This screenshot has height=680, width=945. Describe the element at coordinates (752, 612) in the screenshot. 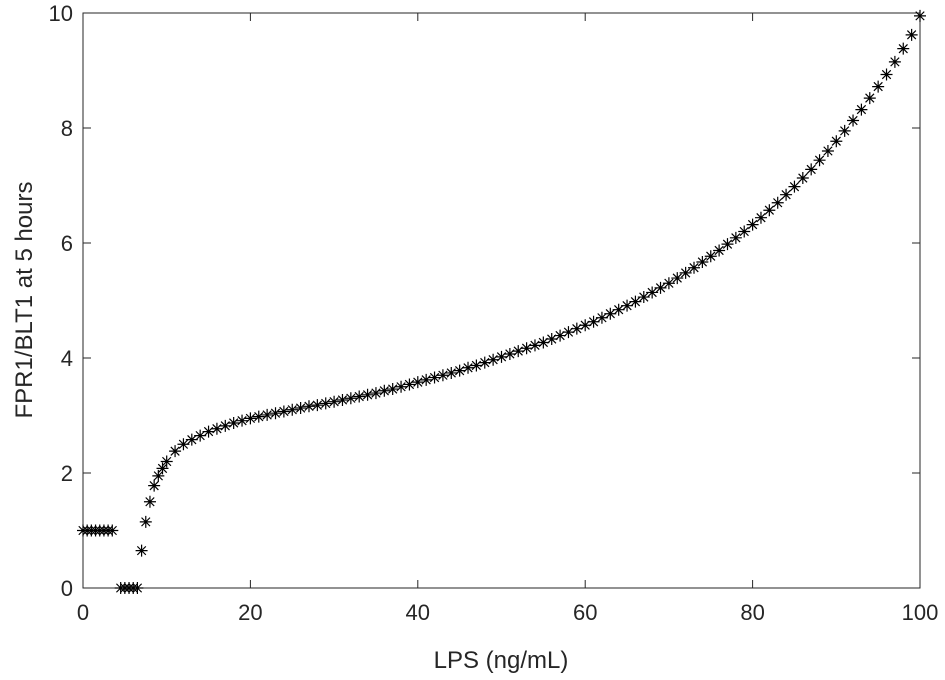

I see `x-tick-label: 80` at that location.